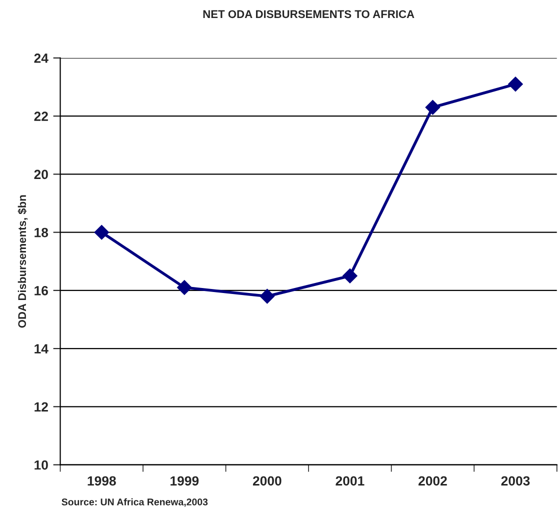  I want to click on y-tick-label: 20, so click(41, 175).